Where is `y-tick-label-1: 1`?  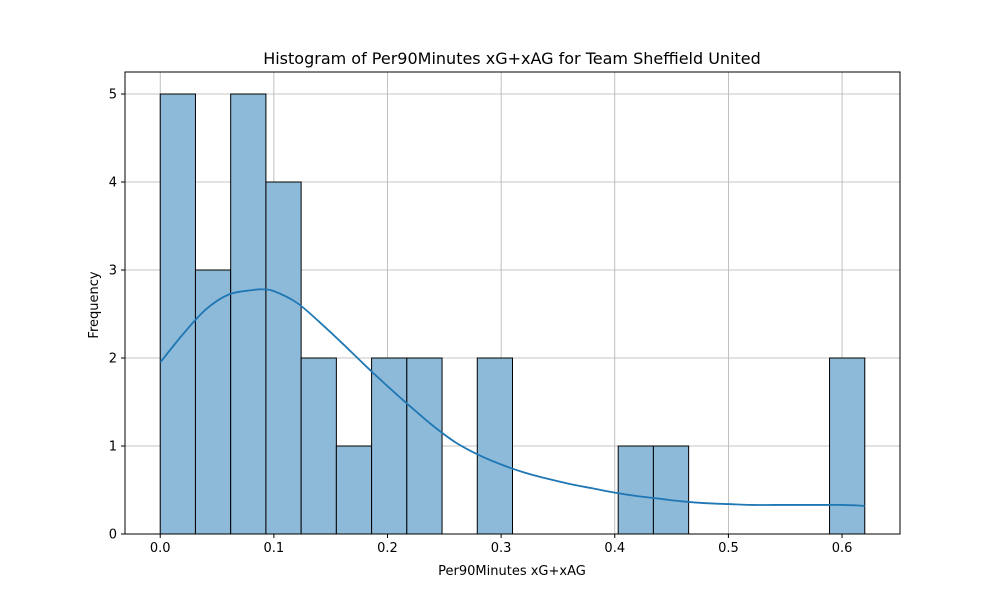 y-tick-label-1: 1 is located at coordinates (113, 447).